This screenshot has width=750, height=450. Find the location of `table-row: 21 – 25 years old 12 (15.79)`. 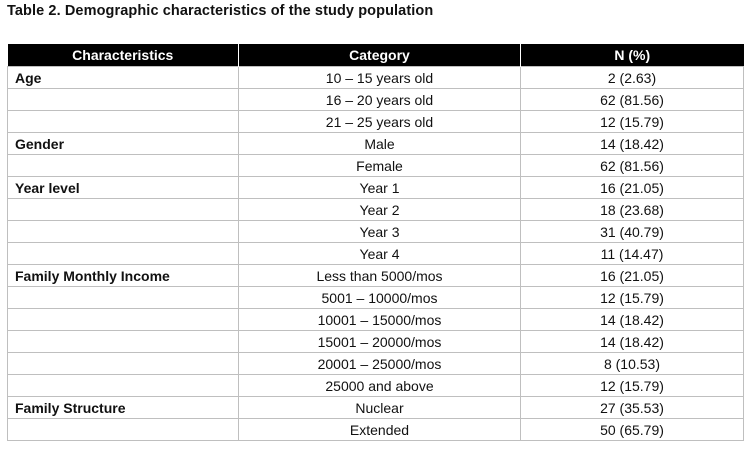

table-row: 21 – 25 years old 12 (15.79) is located at coordinates (375, 121).